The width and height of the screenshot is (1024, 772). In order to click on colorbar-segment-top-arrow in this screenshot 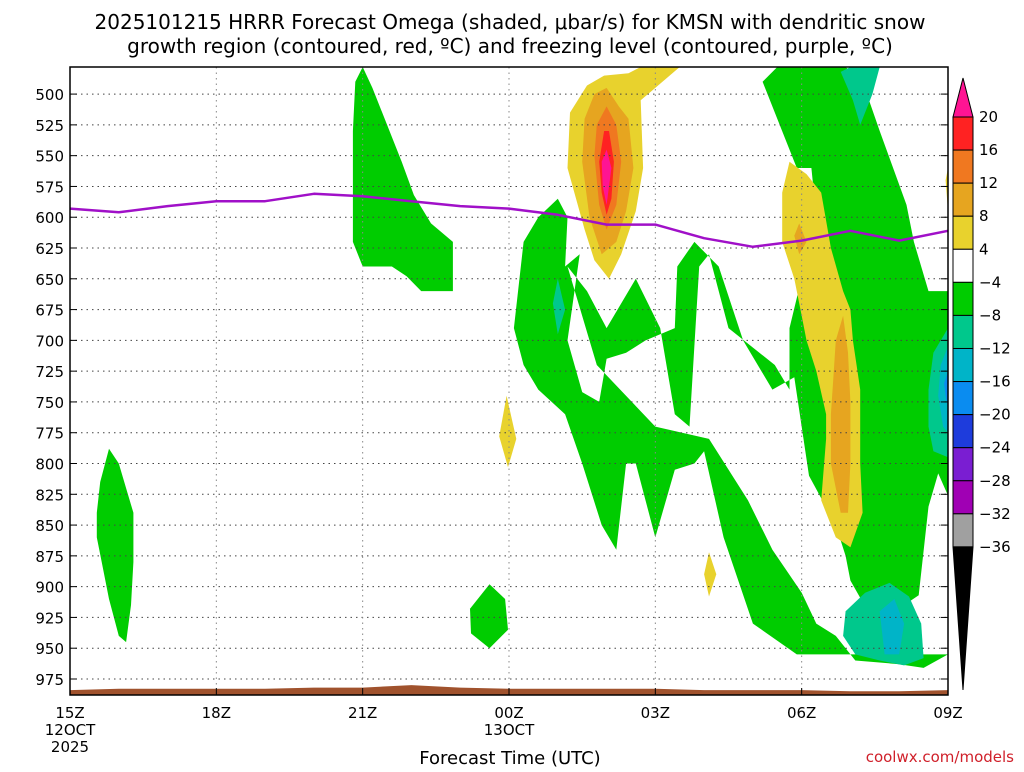, I will do `click(963, 97)`.